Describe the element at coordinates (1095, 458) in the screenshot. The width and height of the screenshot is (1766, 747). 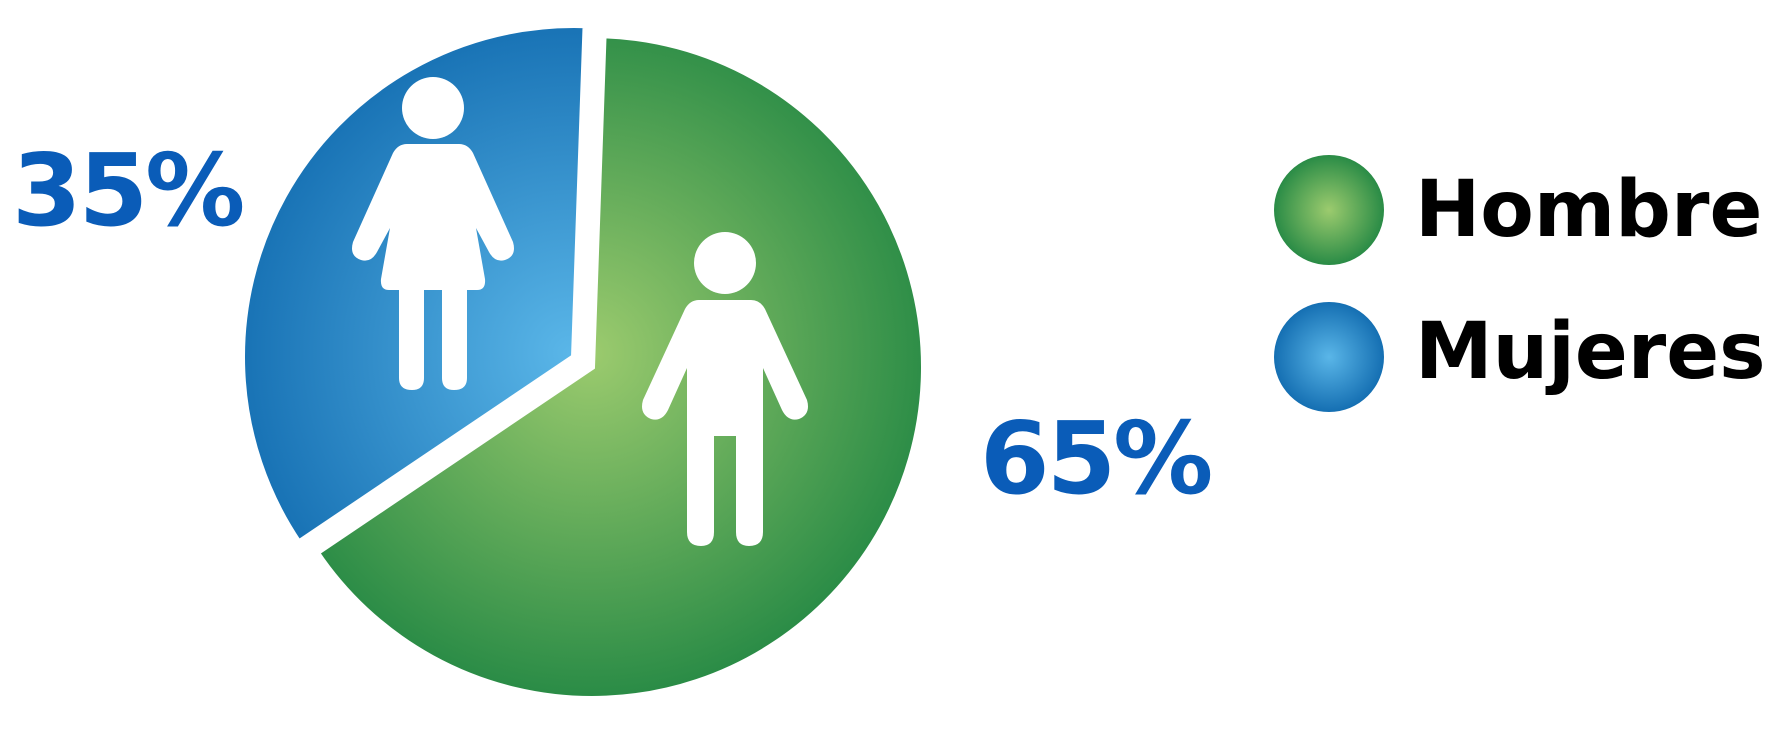
I see `pct-label-hombres: 65%` at that location.